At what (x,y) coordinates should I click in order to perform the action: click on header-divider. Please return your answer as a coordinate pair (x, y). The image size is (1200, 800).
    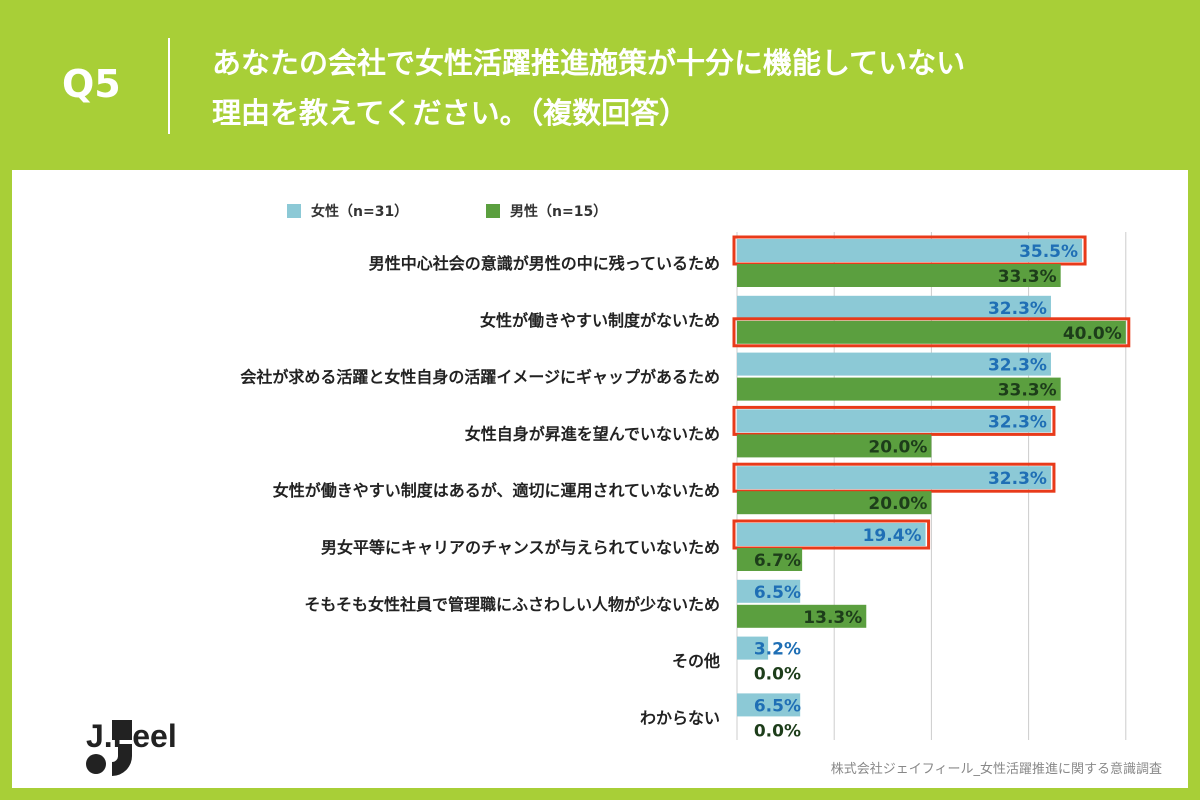
    Looking at the image, I should click on (169, 86).